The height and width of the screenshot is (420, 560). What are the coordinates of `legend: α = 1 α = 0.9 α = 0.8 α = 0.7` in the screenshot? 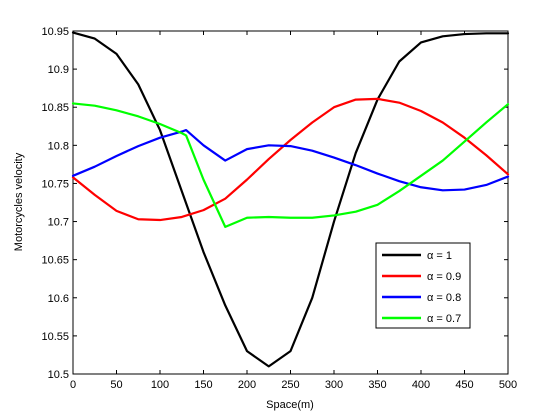 It's located at (423, 285).